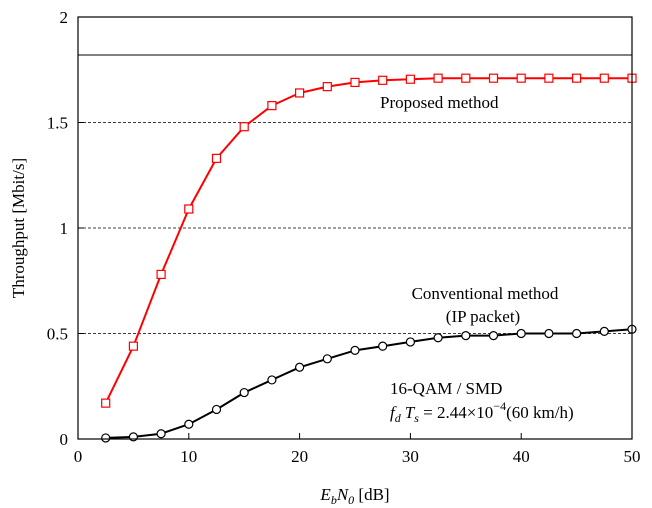  I want to click on doppler-equation: = 2.44×10, so click(456, 412).